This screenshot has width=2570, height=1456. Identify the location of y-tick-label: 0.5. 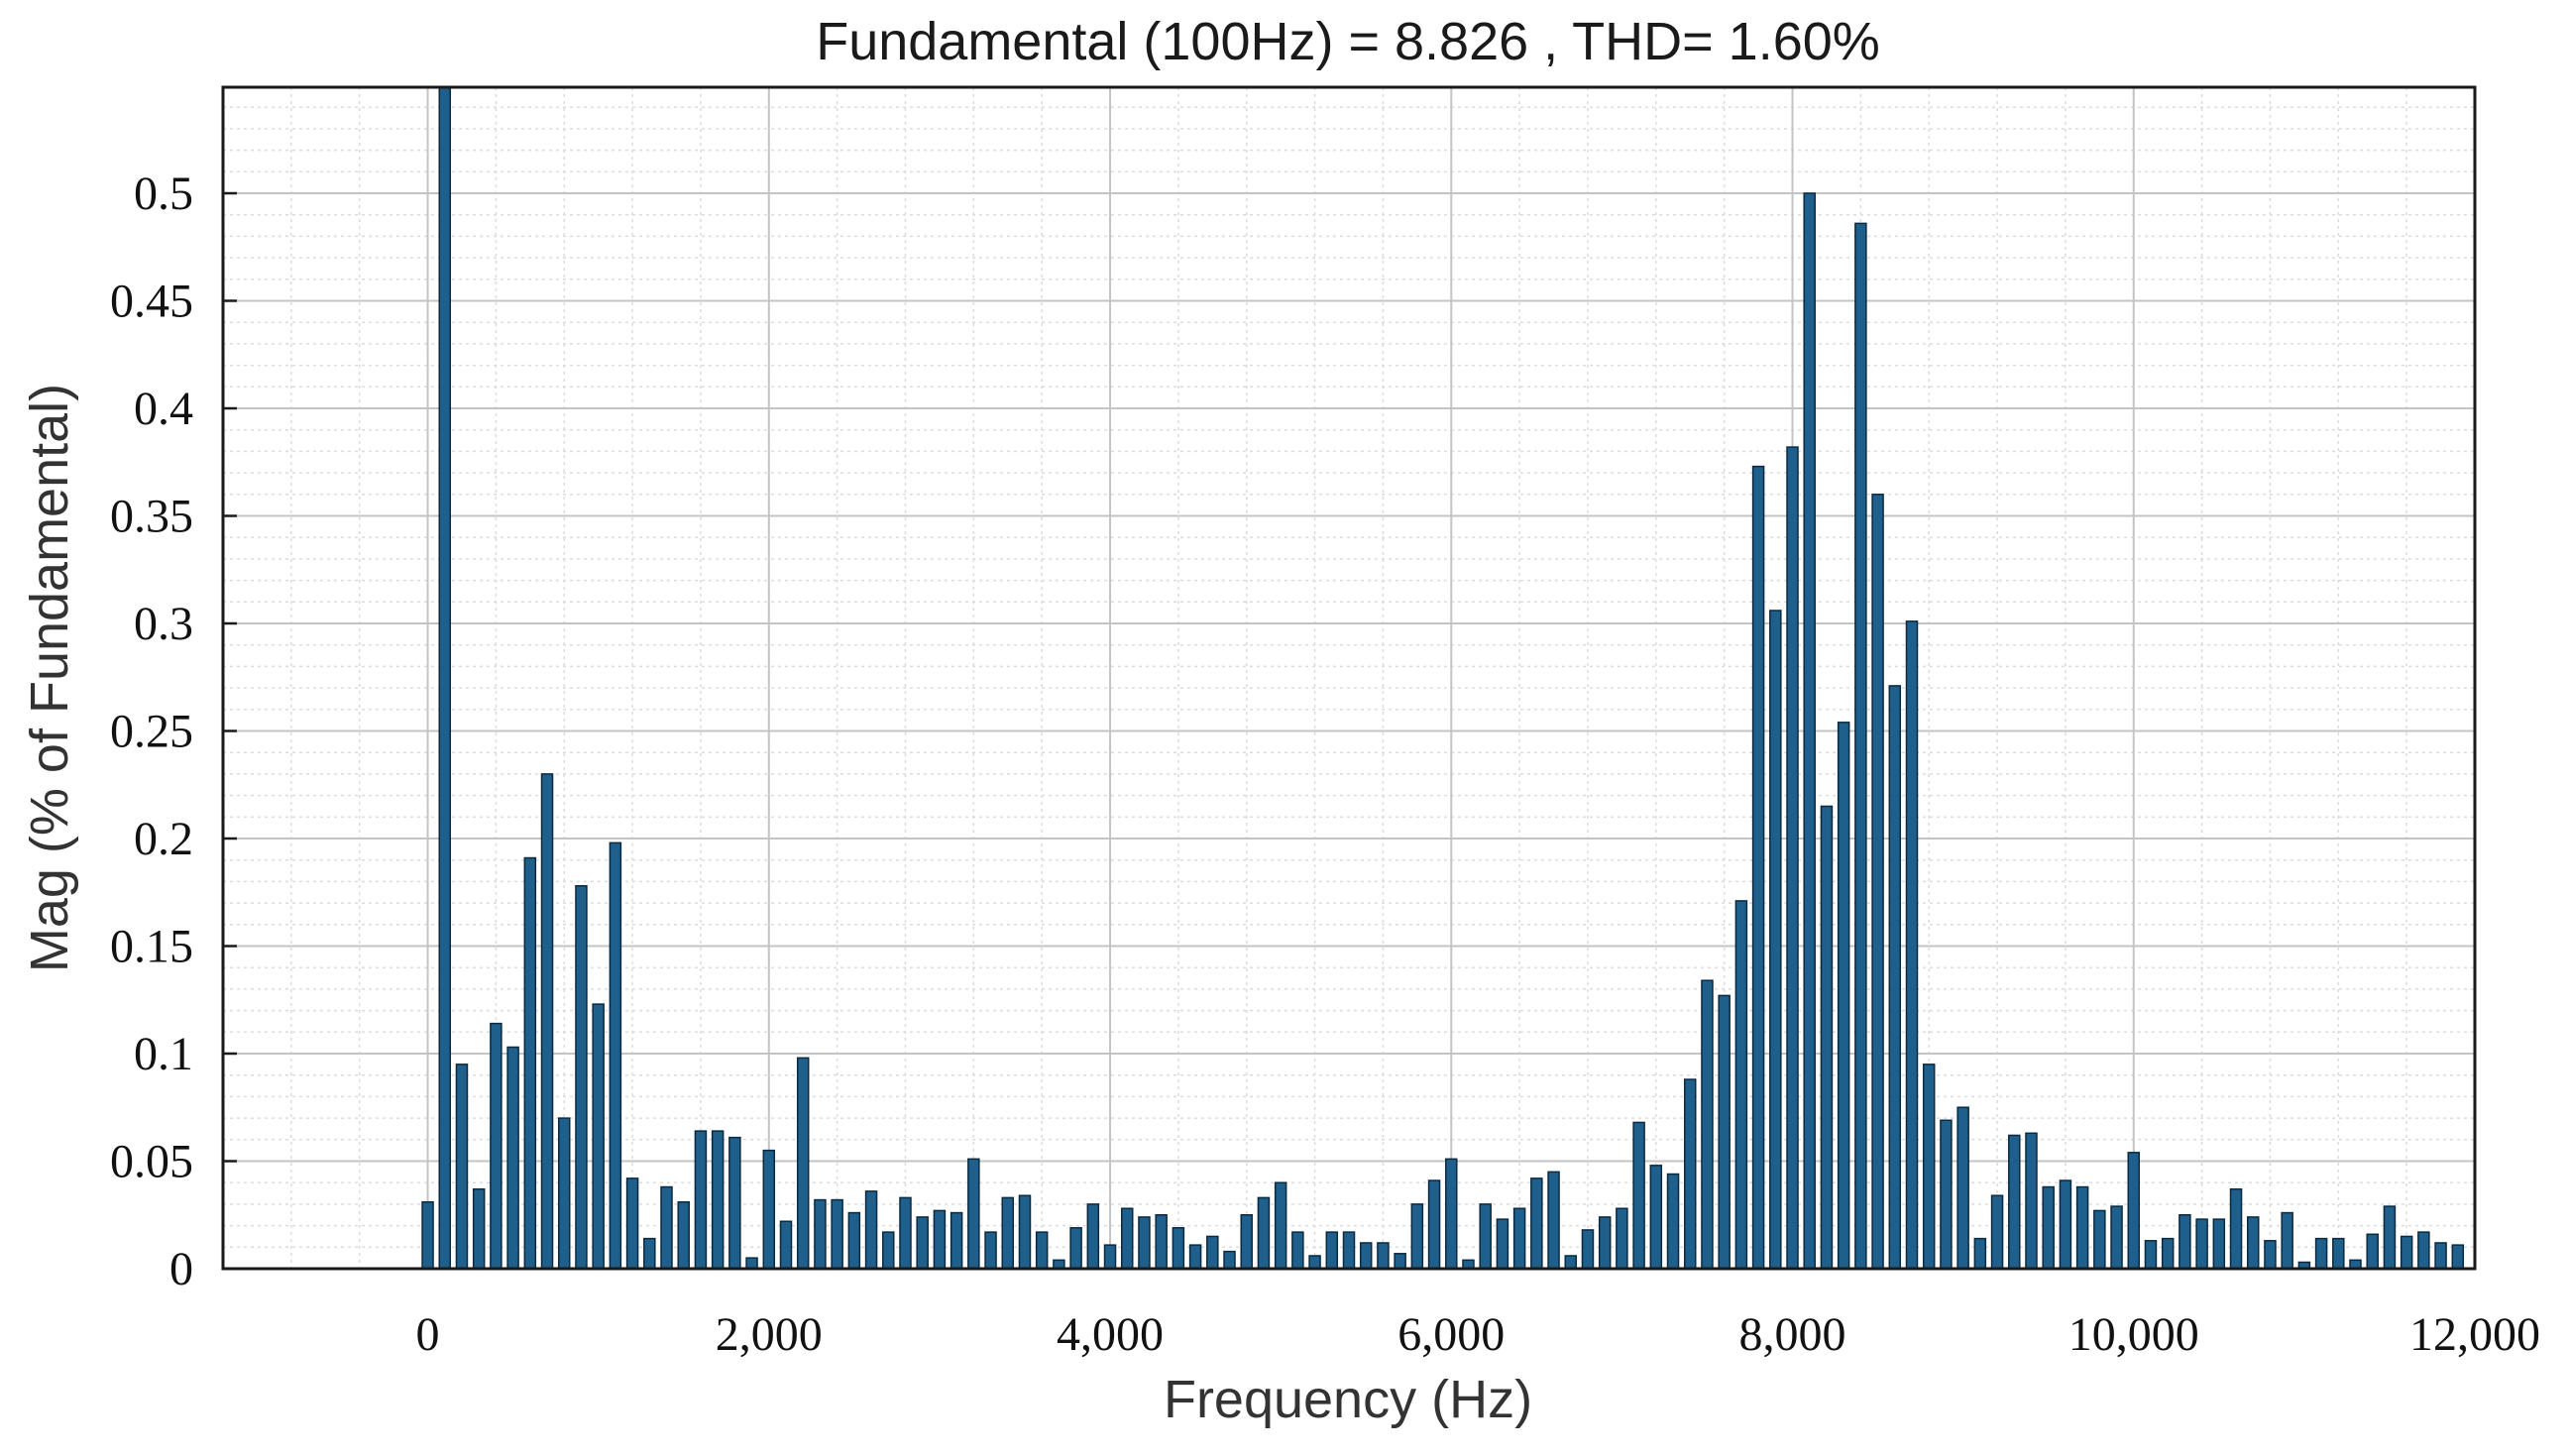
(163, 194).